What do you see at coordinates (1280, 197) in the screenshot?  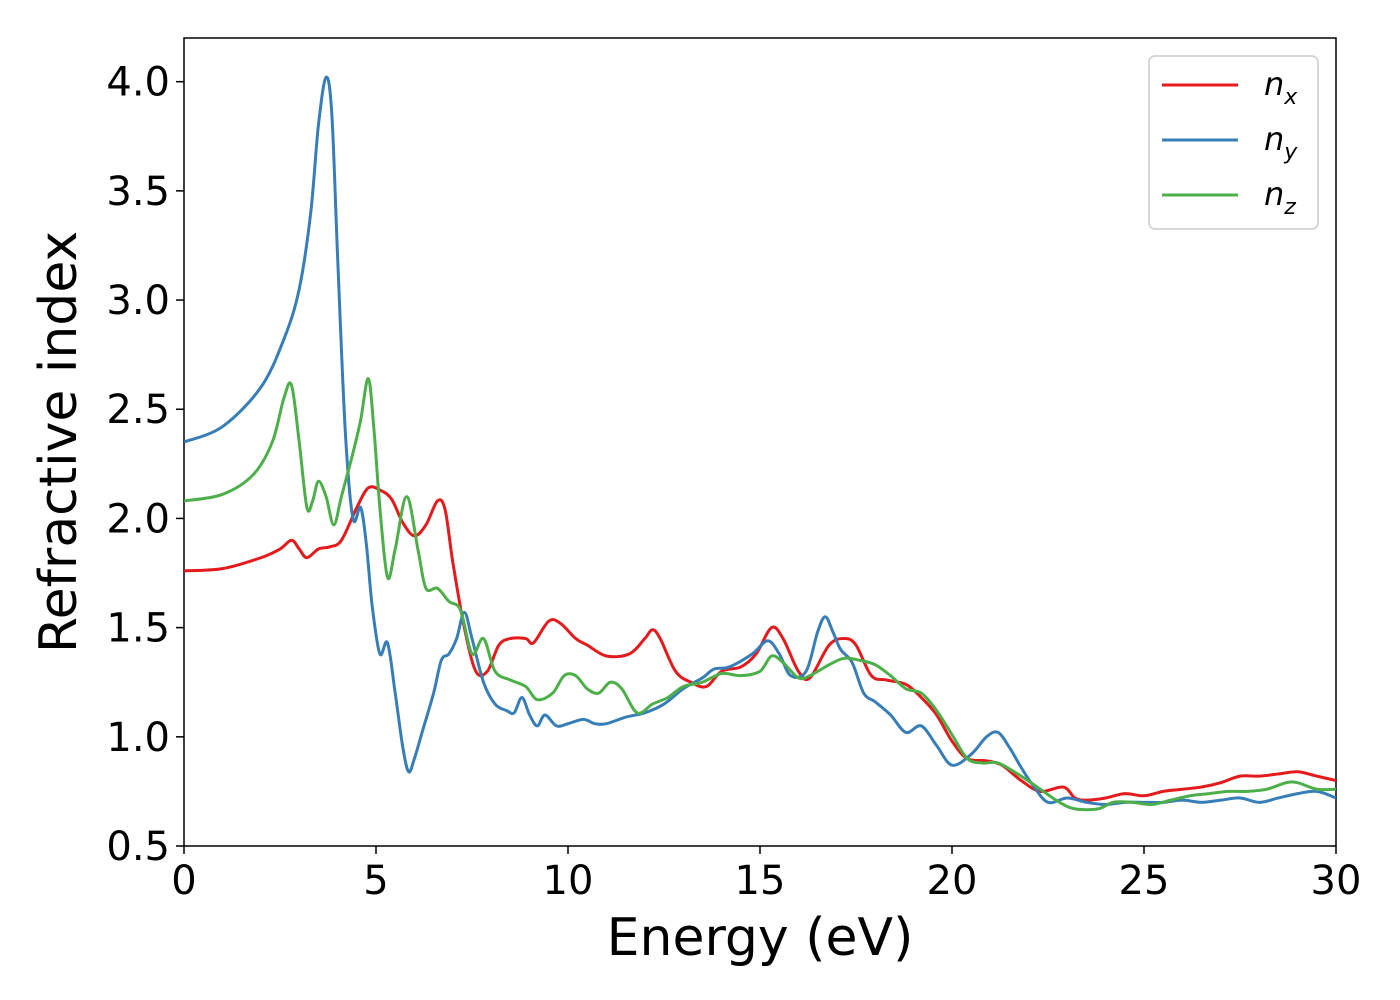 I see `legend-label-n-z: nz` at bounding box center [1280, 197].